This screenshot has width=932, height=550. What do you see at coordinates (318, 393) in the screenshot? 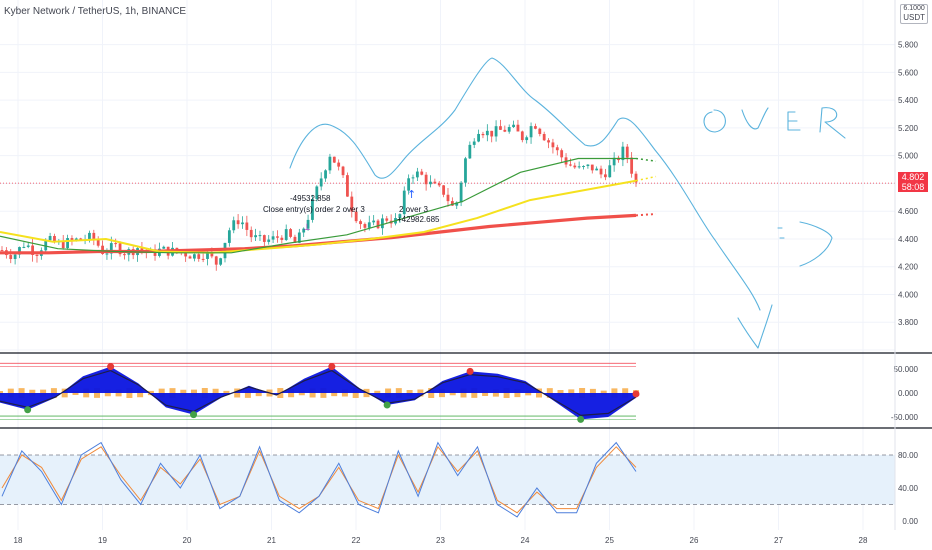
I see `osc-blue-area` at bounding box center [318, 393].